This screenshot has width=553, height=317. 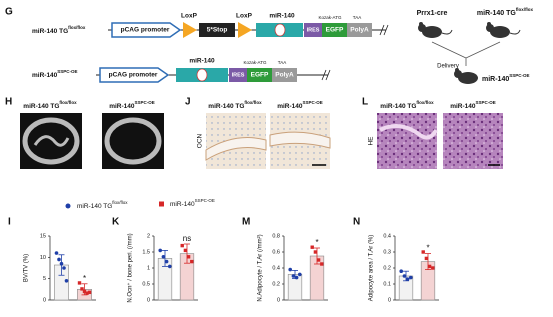 I want to click on he-image, so click(x=473, y=141).